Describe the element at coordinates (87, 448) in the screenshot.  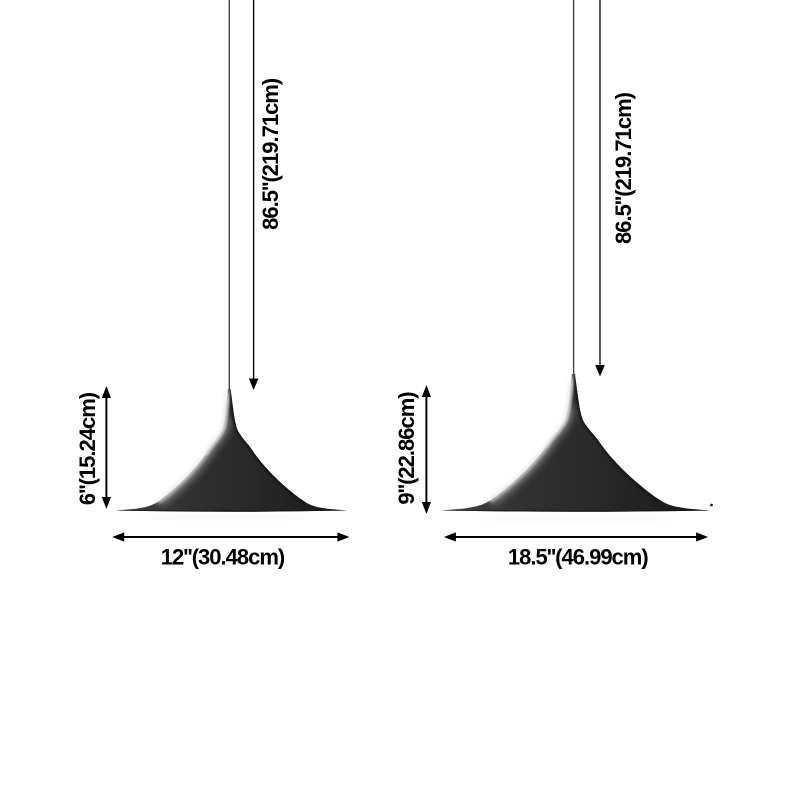
I see `svg-text: 6''(15.24cm)` at that location.